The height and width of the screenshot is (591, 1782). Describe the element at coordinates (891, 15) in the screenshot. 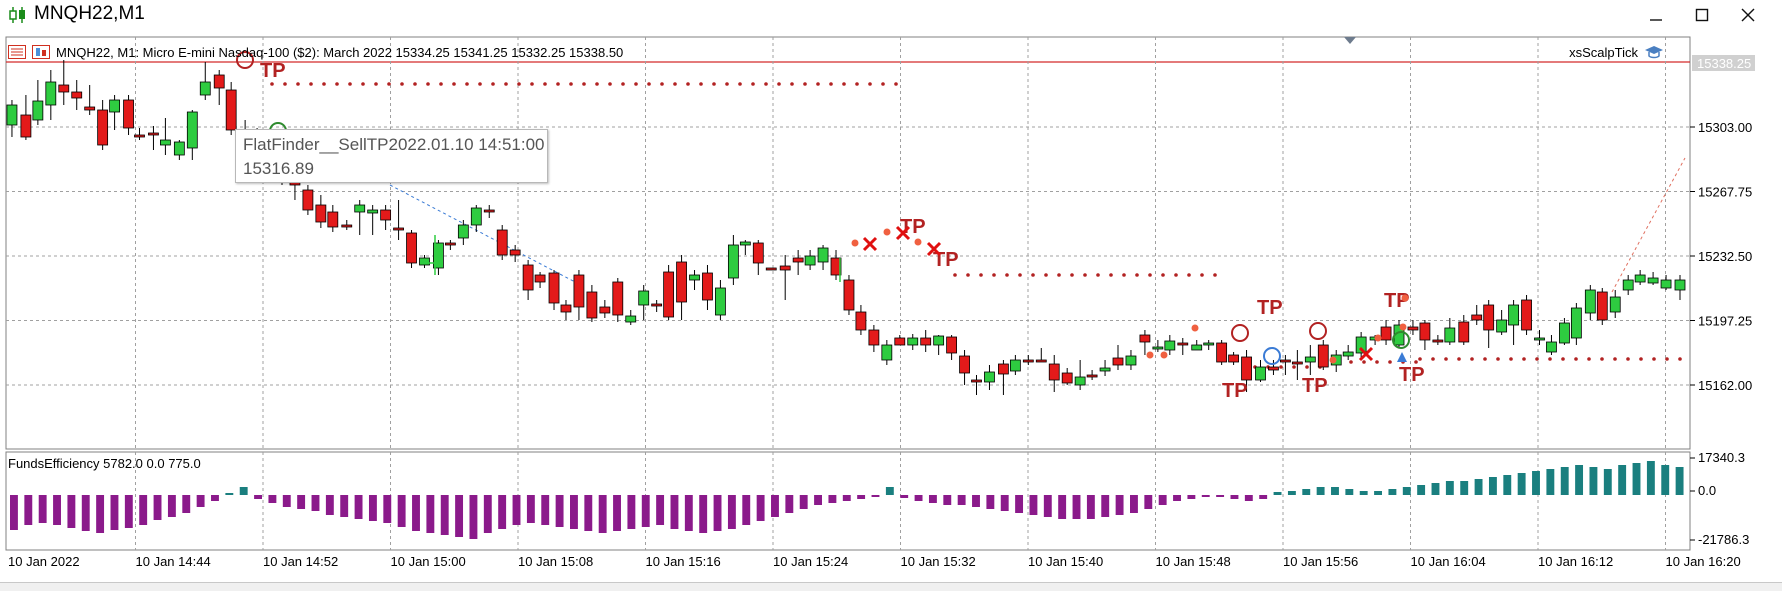

I see `title-bar: MNQH22,M1` at that location.